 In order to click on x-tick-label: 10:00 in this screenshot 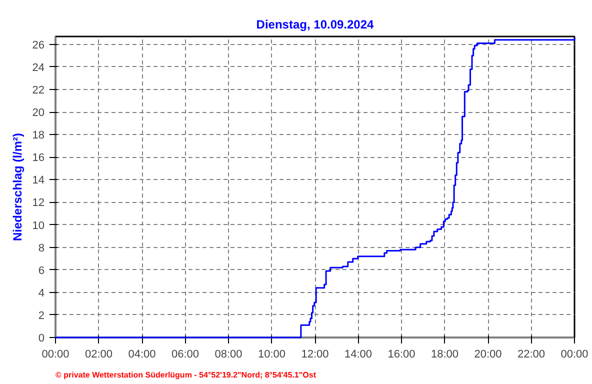, I will do `click(272, 354)`.